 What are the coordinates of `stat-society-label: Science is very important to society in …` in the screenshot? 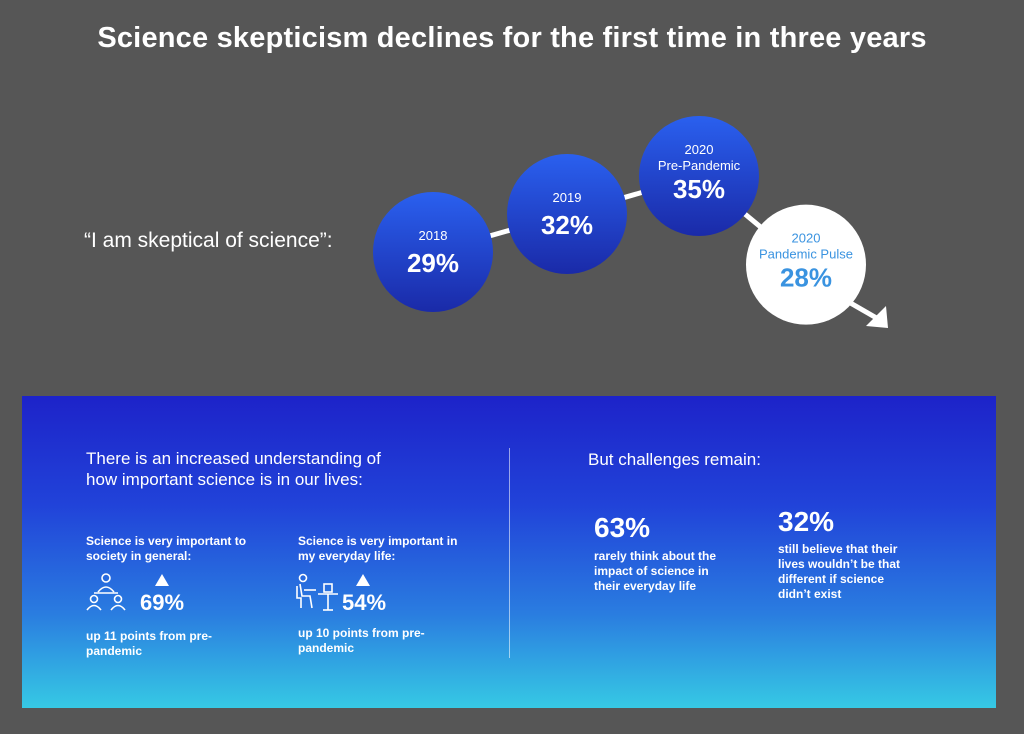 It's located at (166, 548).